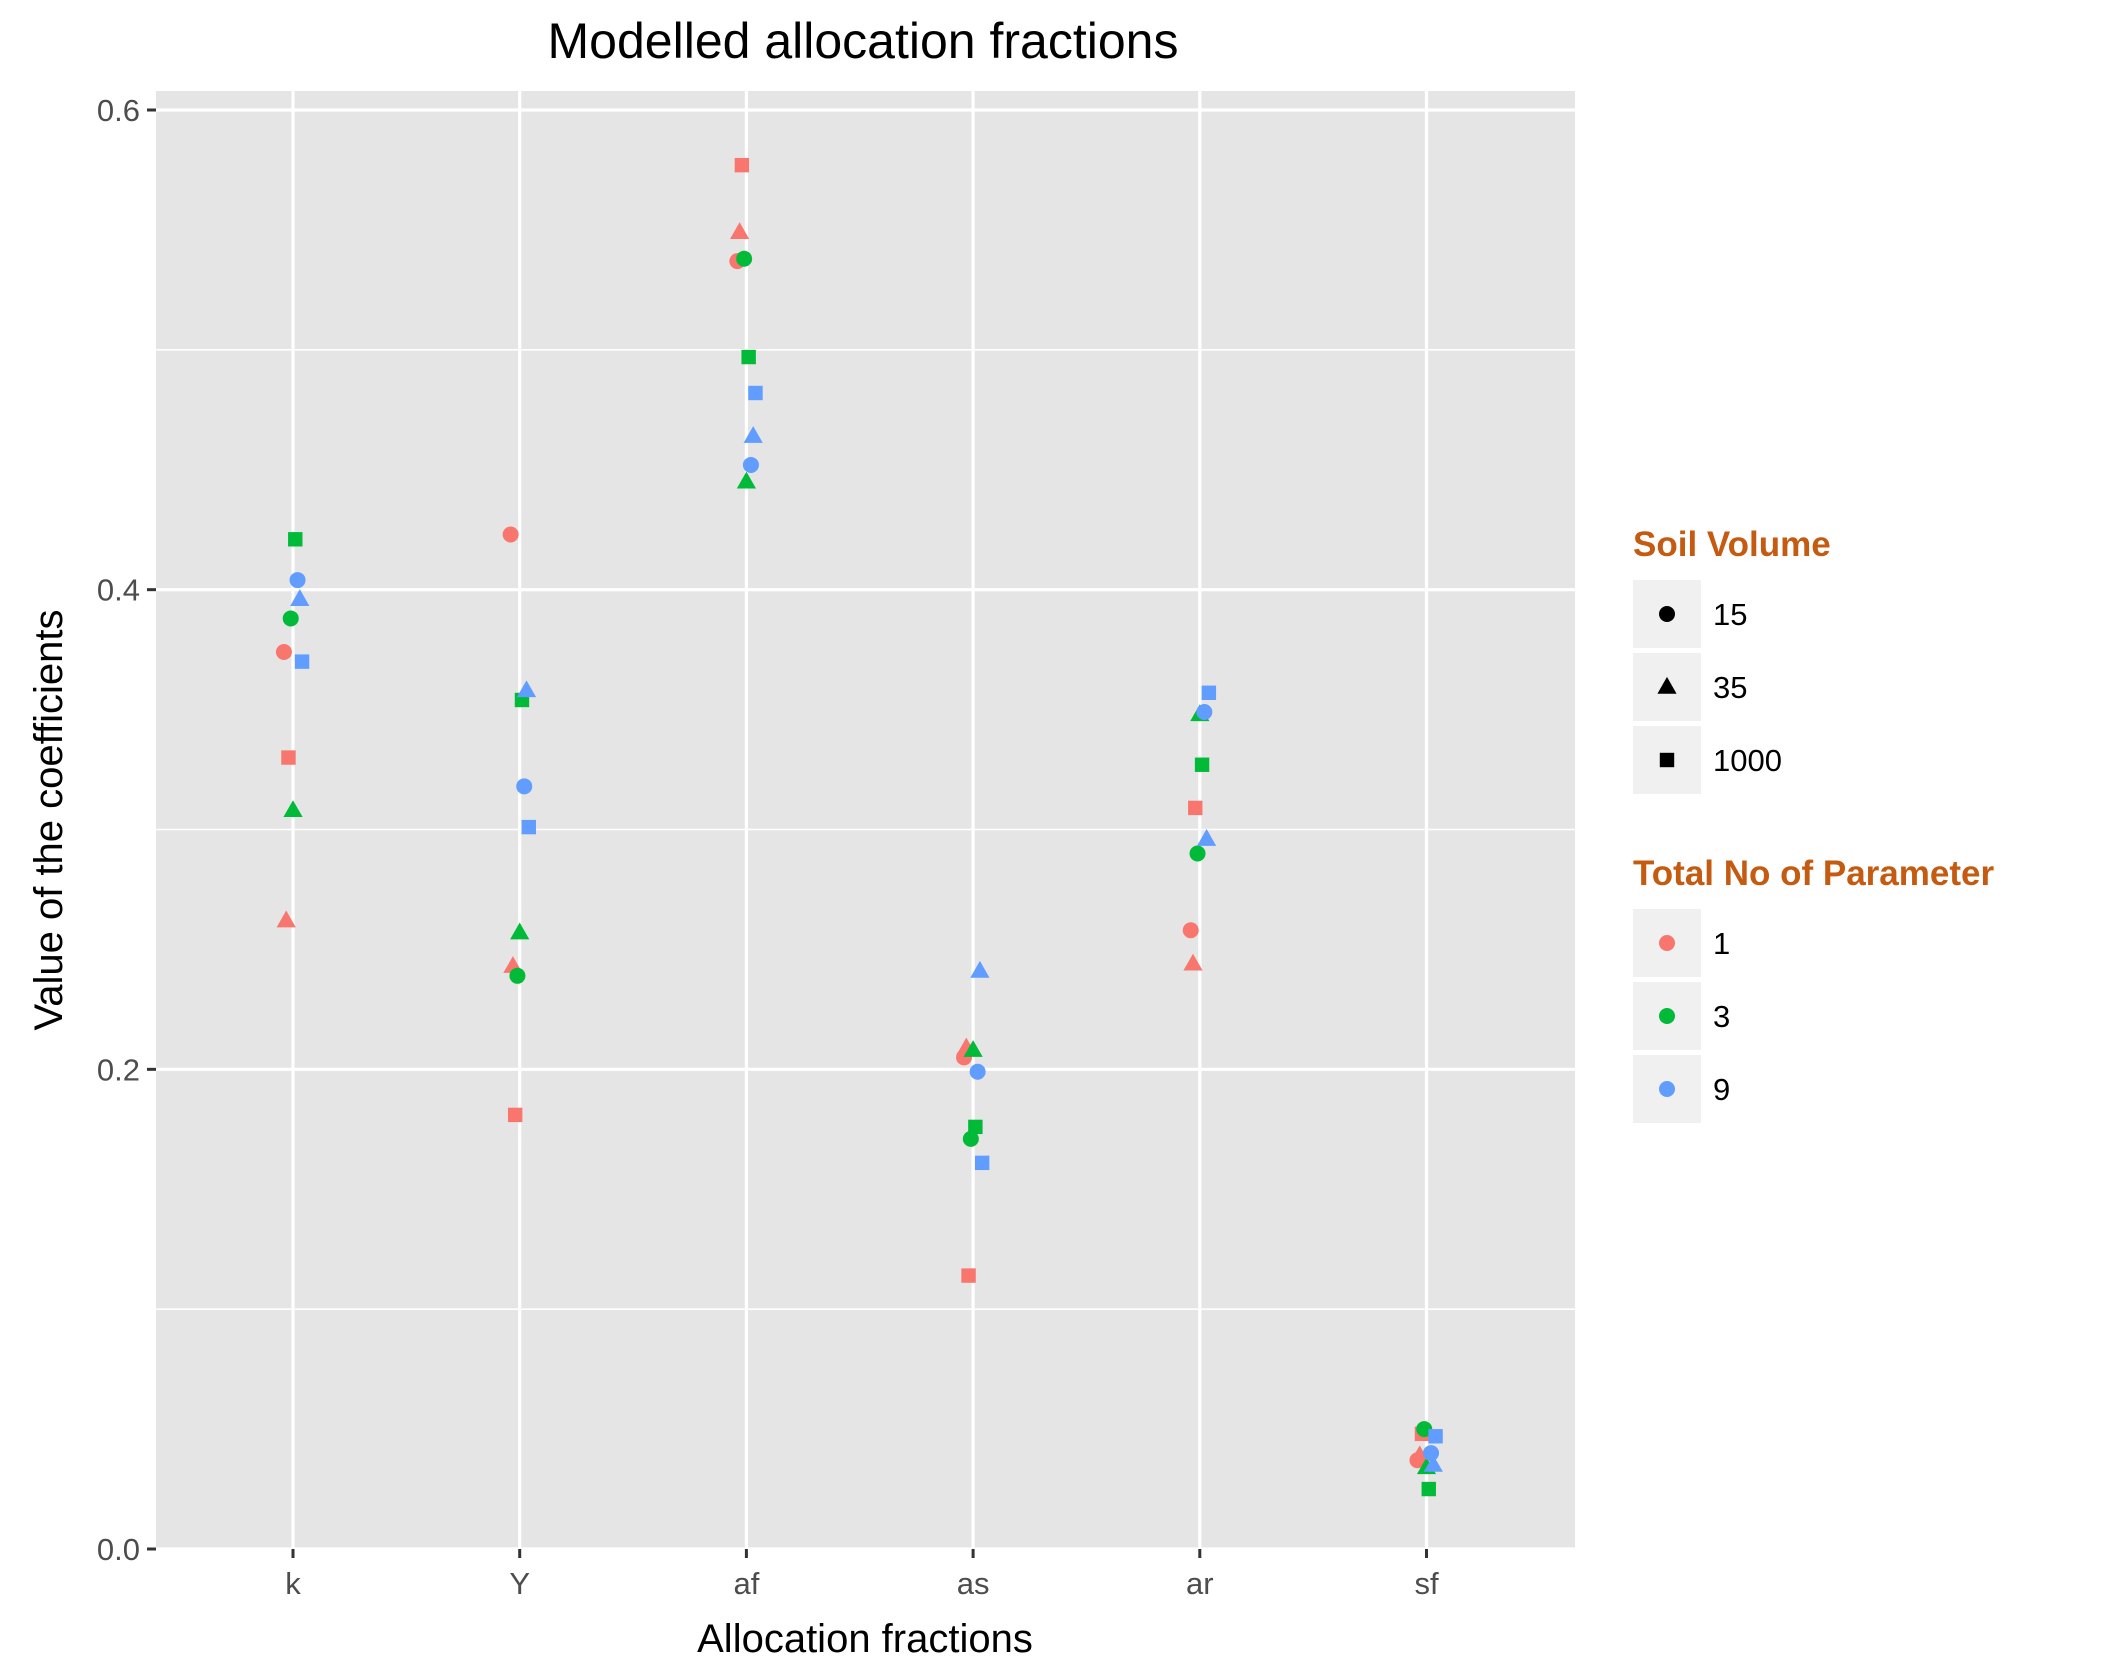 The image size is (2120, 1674). Describe the element at coordinates (49, 819) in the screenshot. I see `y-axis-title: Value of the coefficients` at that location.